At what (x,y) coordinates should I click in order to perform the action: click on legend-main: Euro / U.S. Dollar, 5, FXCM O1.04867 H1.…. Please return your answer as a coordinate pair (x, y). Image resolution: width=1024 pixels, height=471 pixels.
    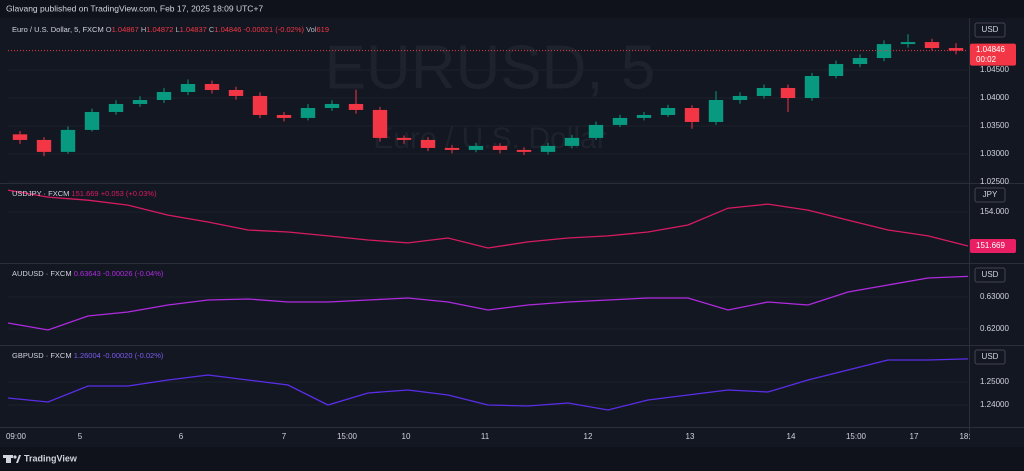
    Looking at the image, I should click on (170, 29).